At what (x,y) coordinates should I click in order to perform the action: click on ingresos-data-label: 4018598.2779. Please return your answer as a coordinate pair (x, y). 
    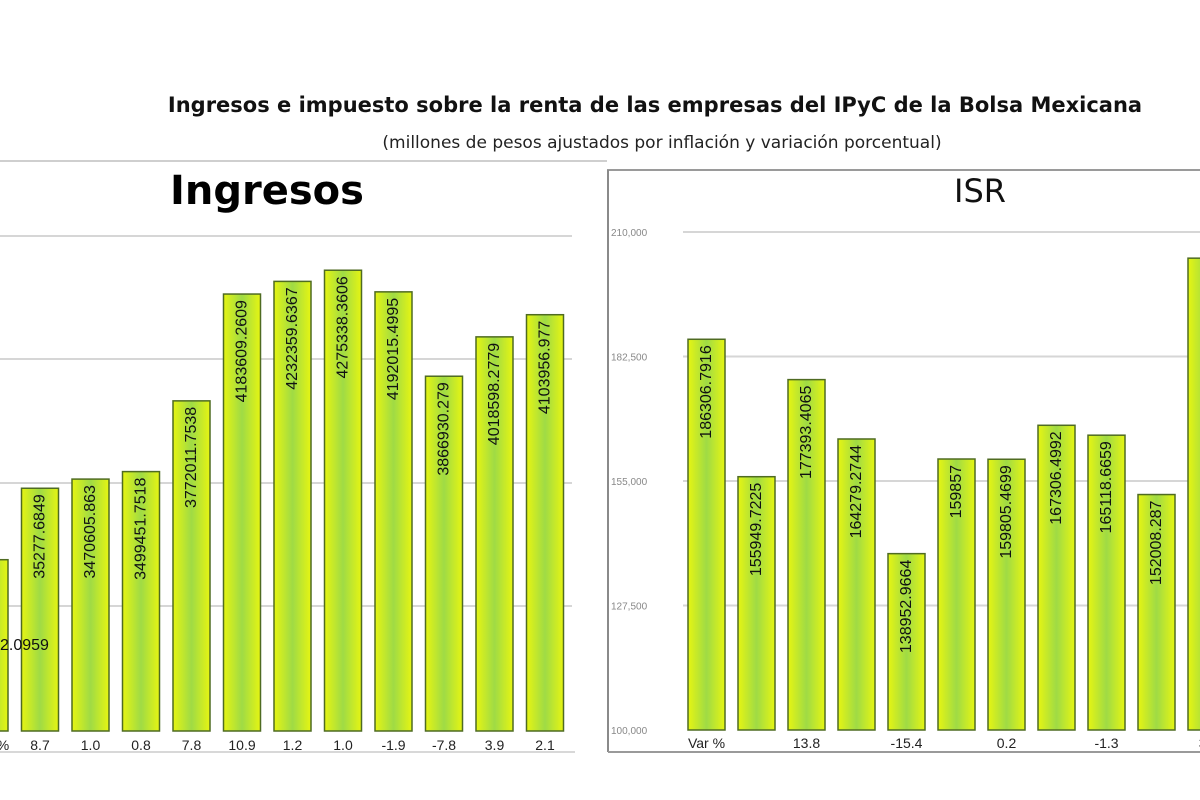
    Looking at the image, I should click on (494, 394).